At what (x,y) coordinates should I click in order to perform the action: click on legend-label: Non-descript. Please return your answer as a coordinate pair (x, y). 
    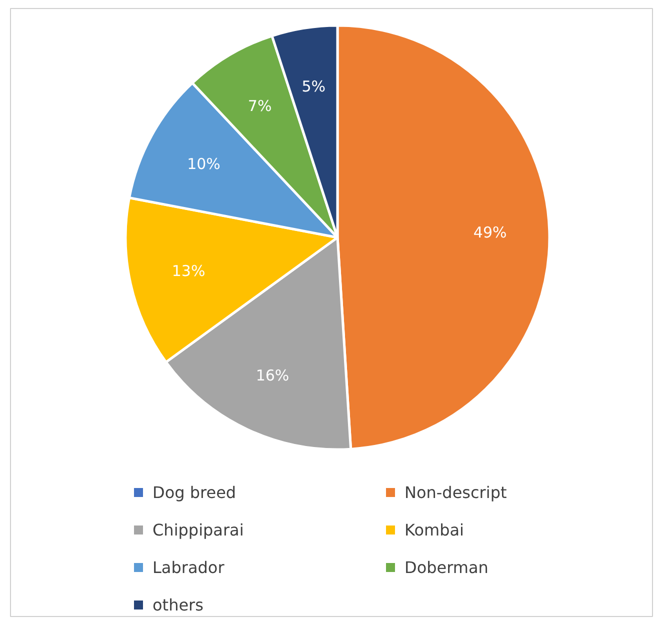
    Looking at the image, I should click on (455, 492).